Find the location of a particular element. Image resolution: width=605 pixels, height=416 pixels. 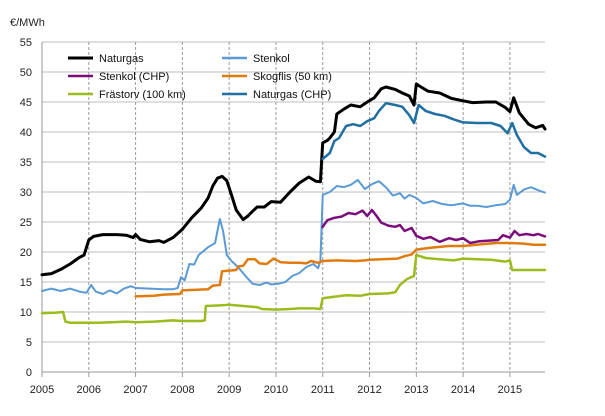

y-tick-label: 45 is located at coordinates (26, 103).